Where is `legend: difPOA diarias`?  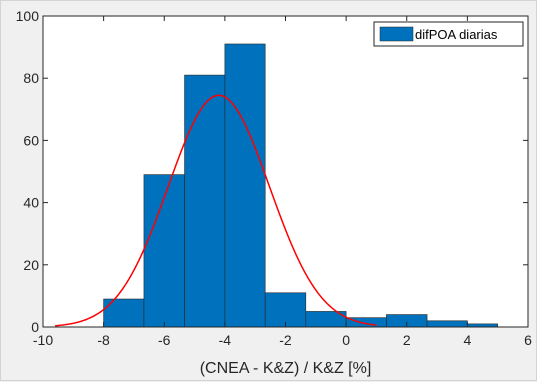 legend: difPOA diarias is located at coordinates (448, 34).